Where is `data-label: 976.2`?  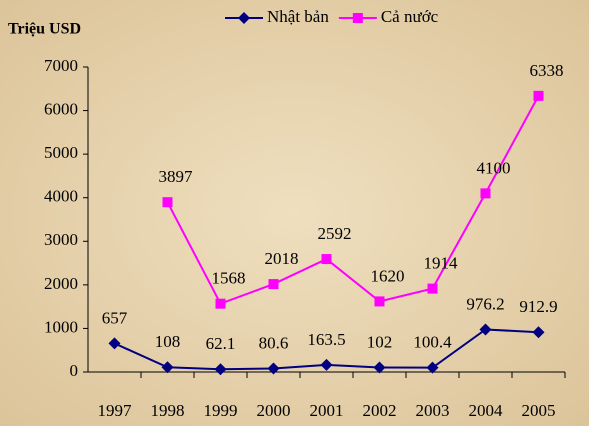 data-label: 976.2 is located at coordinates (485, 303).